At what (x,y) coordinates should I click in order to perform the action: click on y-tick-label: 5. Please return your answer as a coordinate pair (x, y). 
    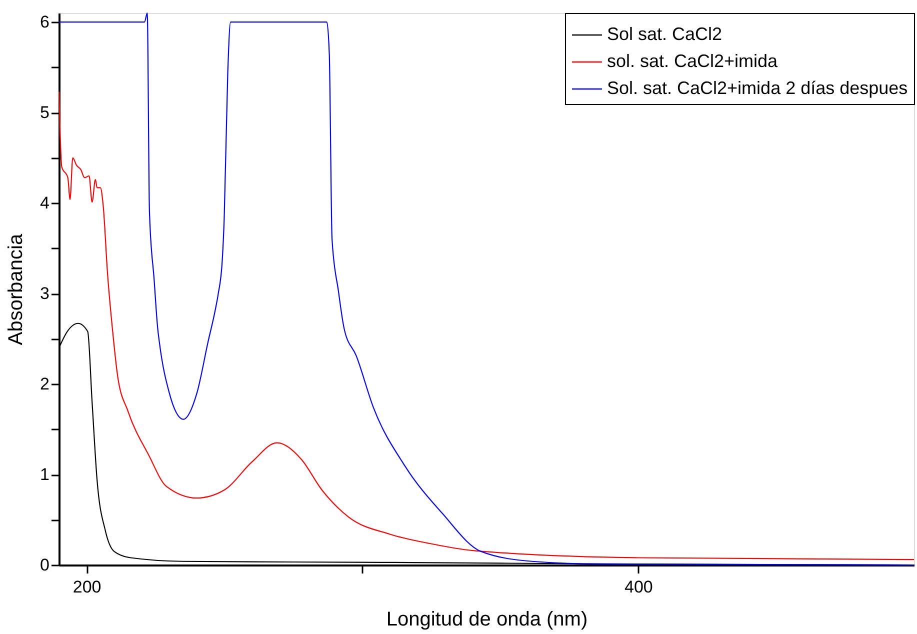
    Looking at the image, I should click on (45, 112).